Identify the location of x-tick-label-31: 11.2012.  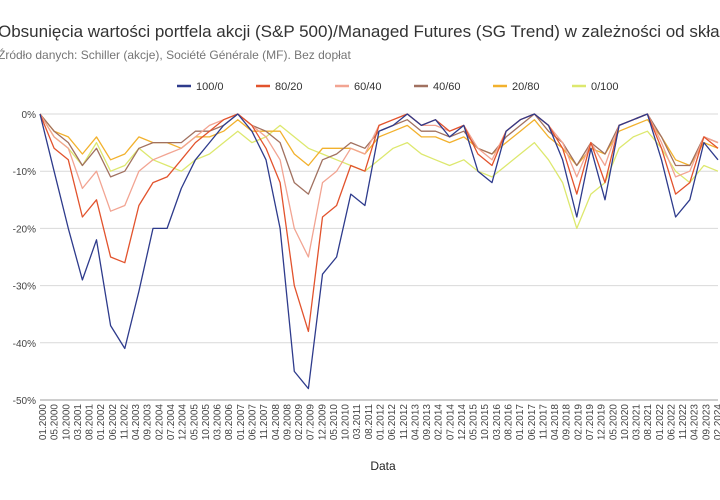
(404, 422).